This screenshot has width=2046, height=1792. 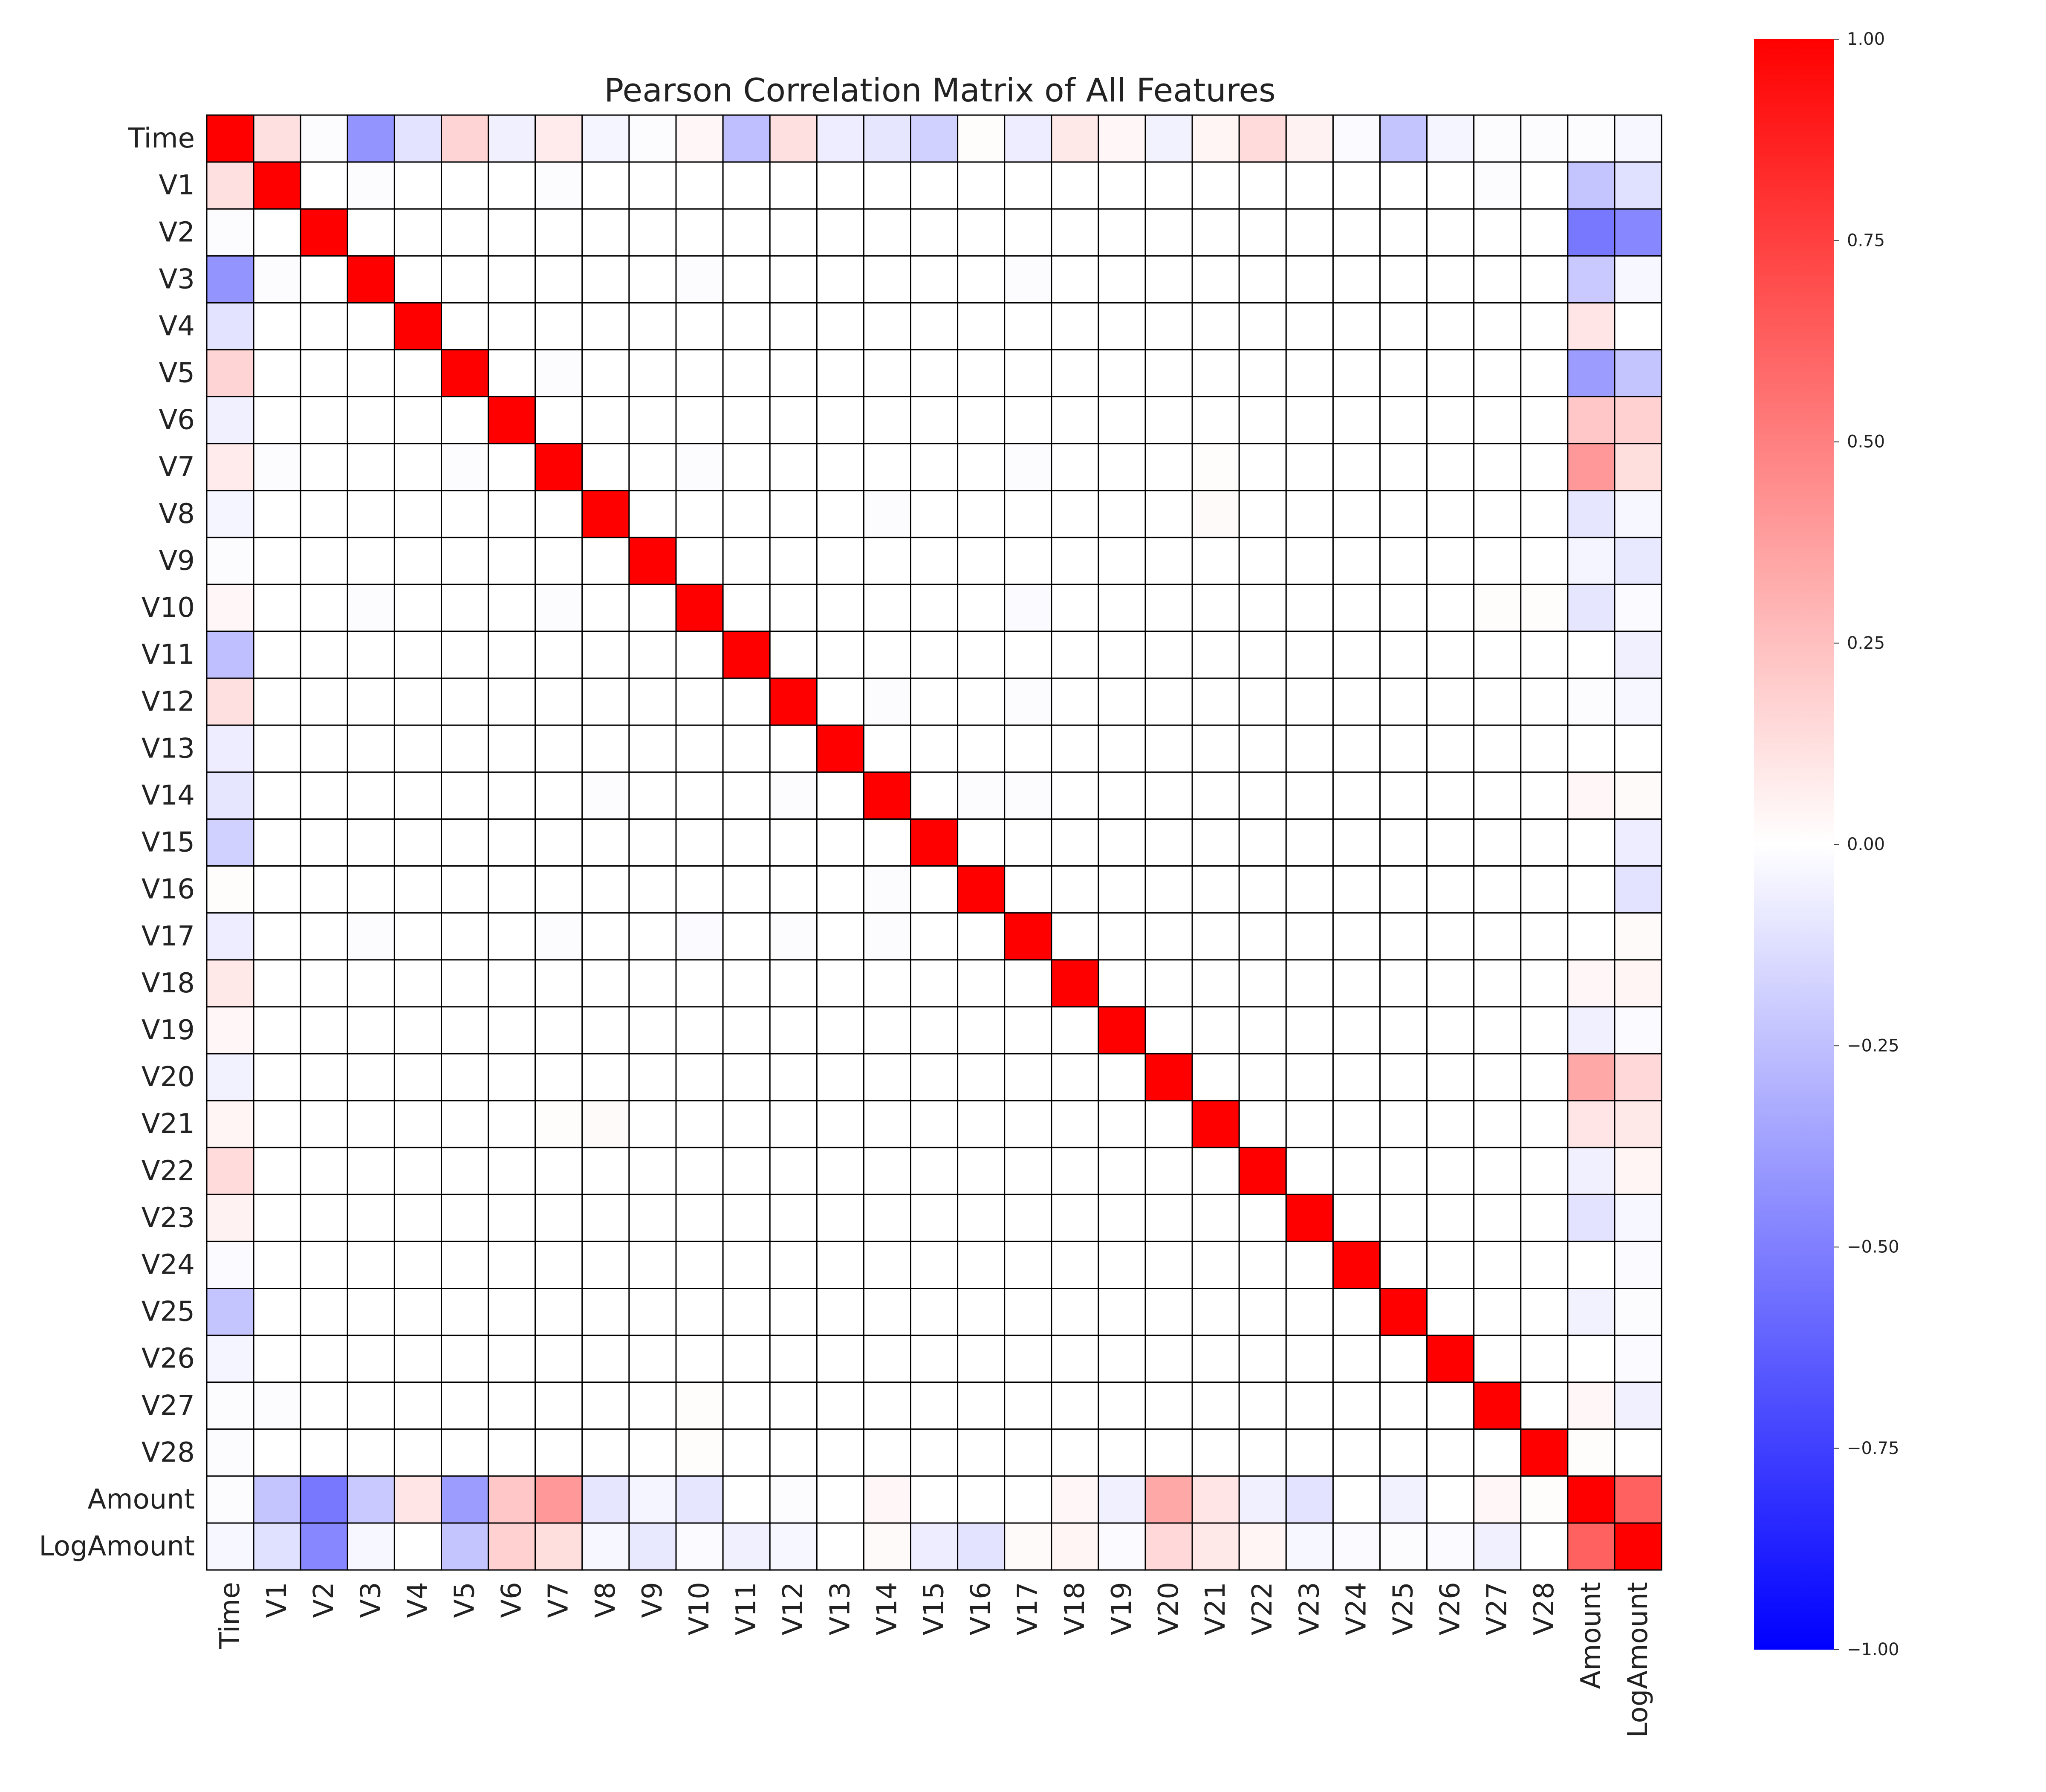 What do you see at coordinates (1075, 420) in the screenshot?
I see `heatmap-cell-V6-V18` at bounding box center [1075, 420].